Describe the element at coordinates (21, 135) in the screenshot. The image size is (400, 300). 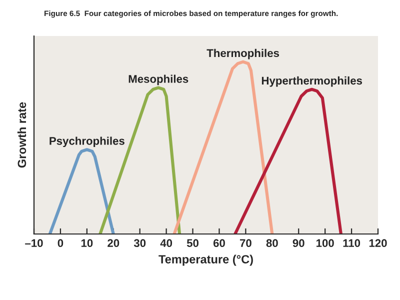
I see `y-axis-title: Growth rate` at that location.